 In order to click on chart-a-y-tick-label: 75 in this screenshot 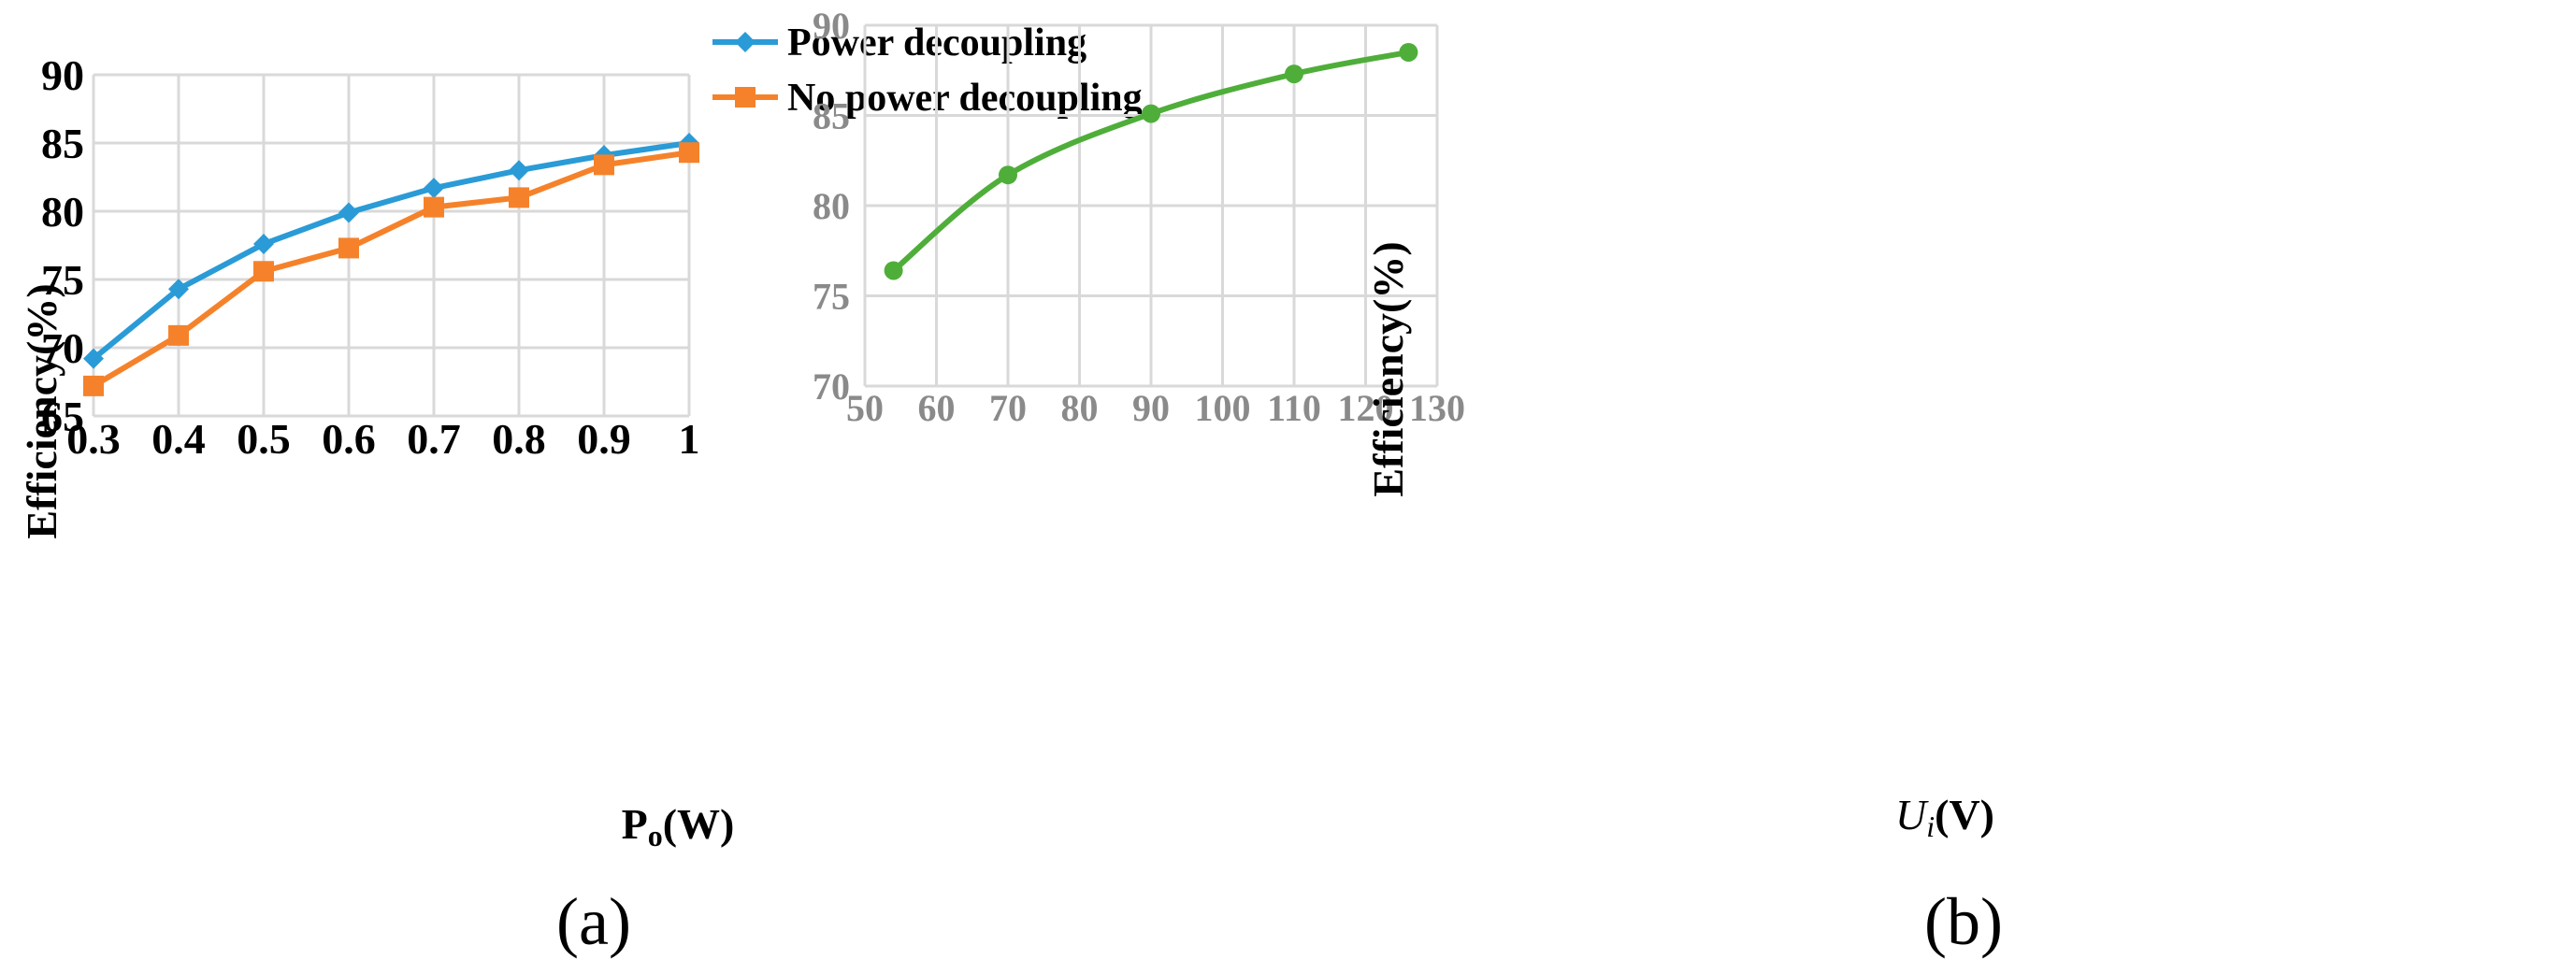, I will do `click(63, 280)`.